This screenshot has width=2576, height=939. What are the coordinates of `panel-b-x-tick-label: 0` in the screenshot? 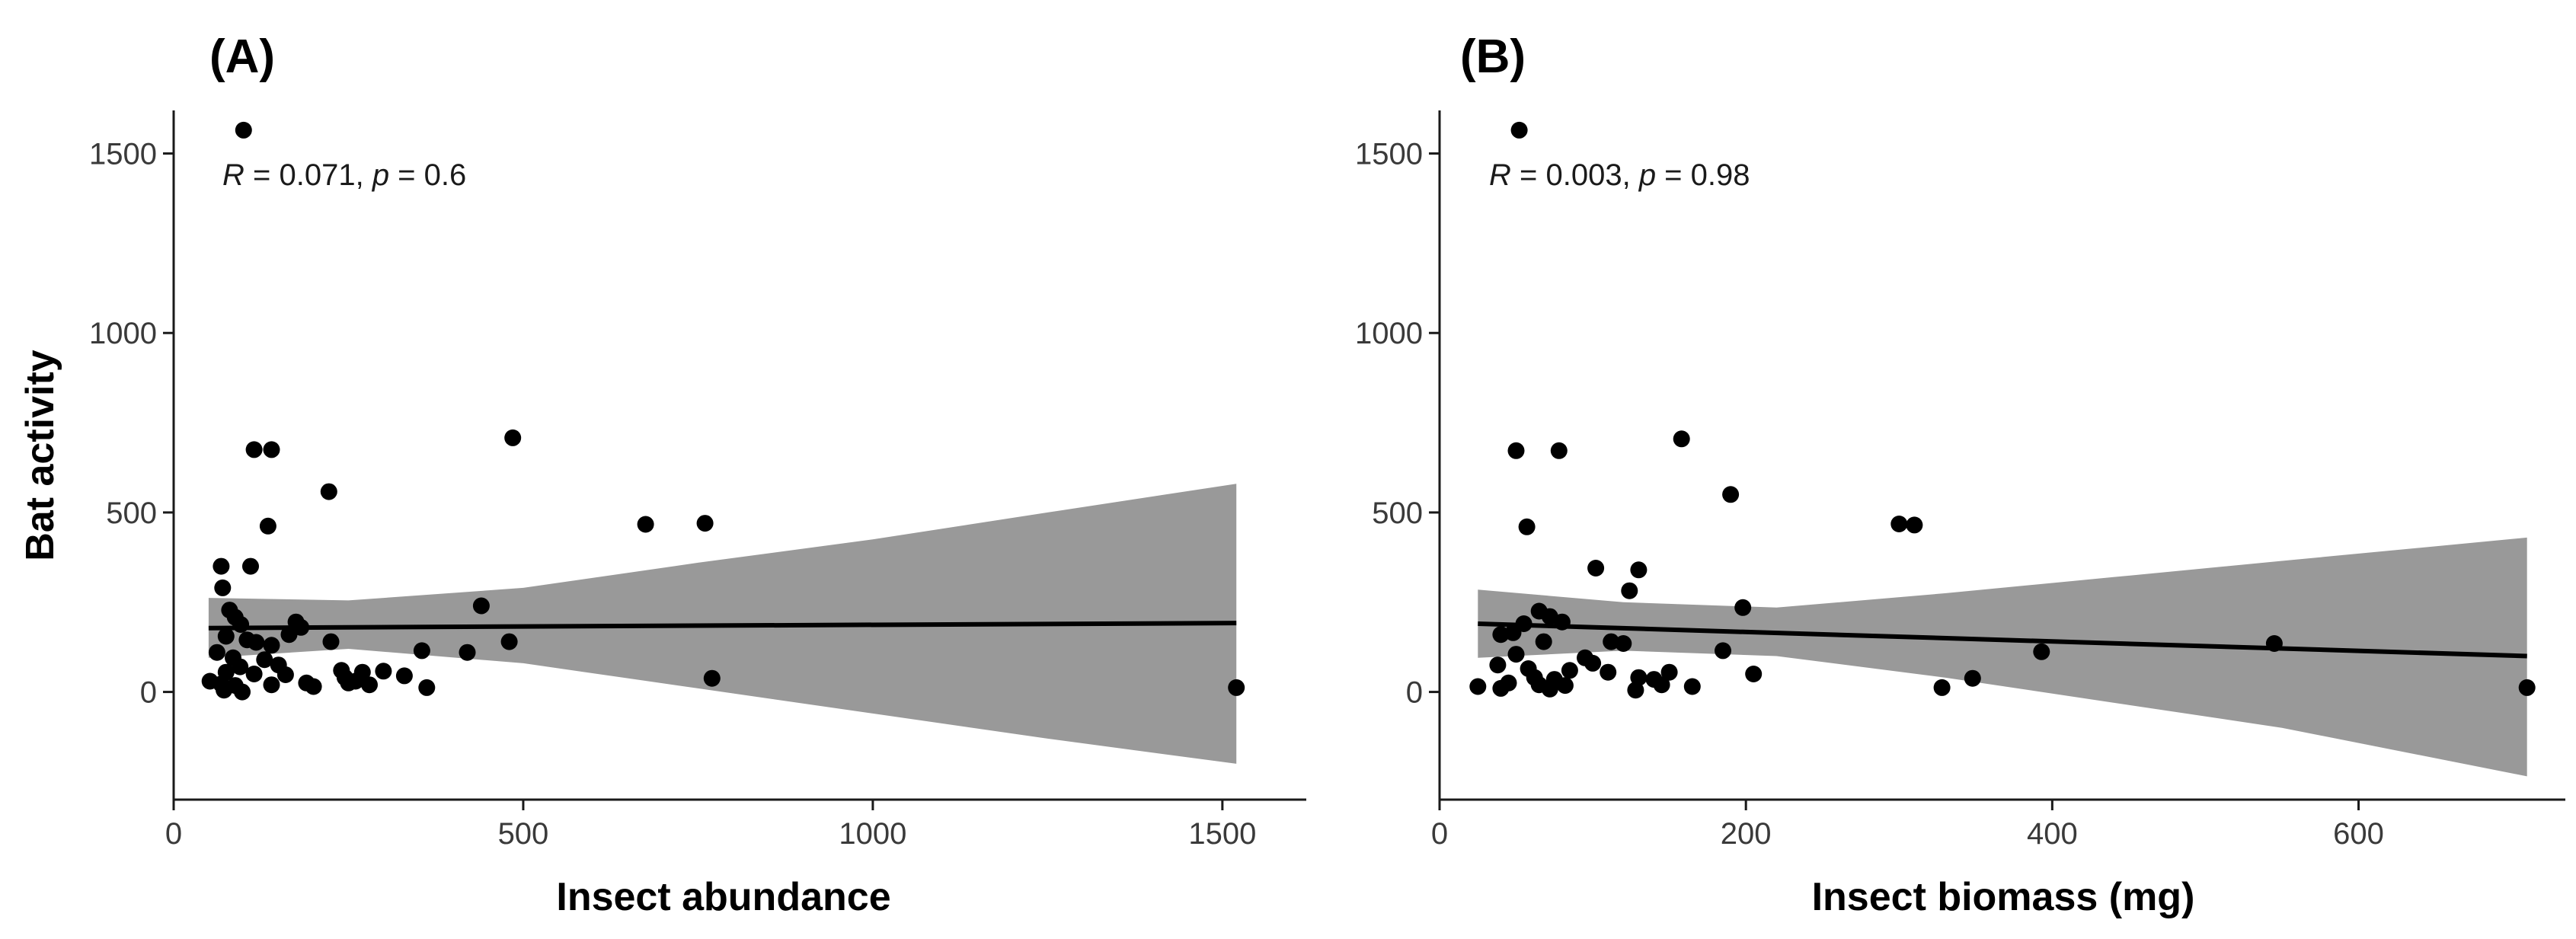 It's located at (1440, 834).